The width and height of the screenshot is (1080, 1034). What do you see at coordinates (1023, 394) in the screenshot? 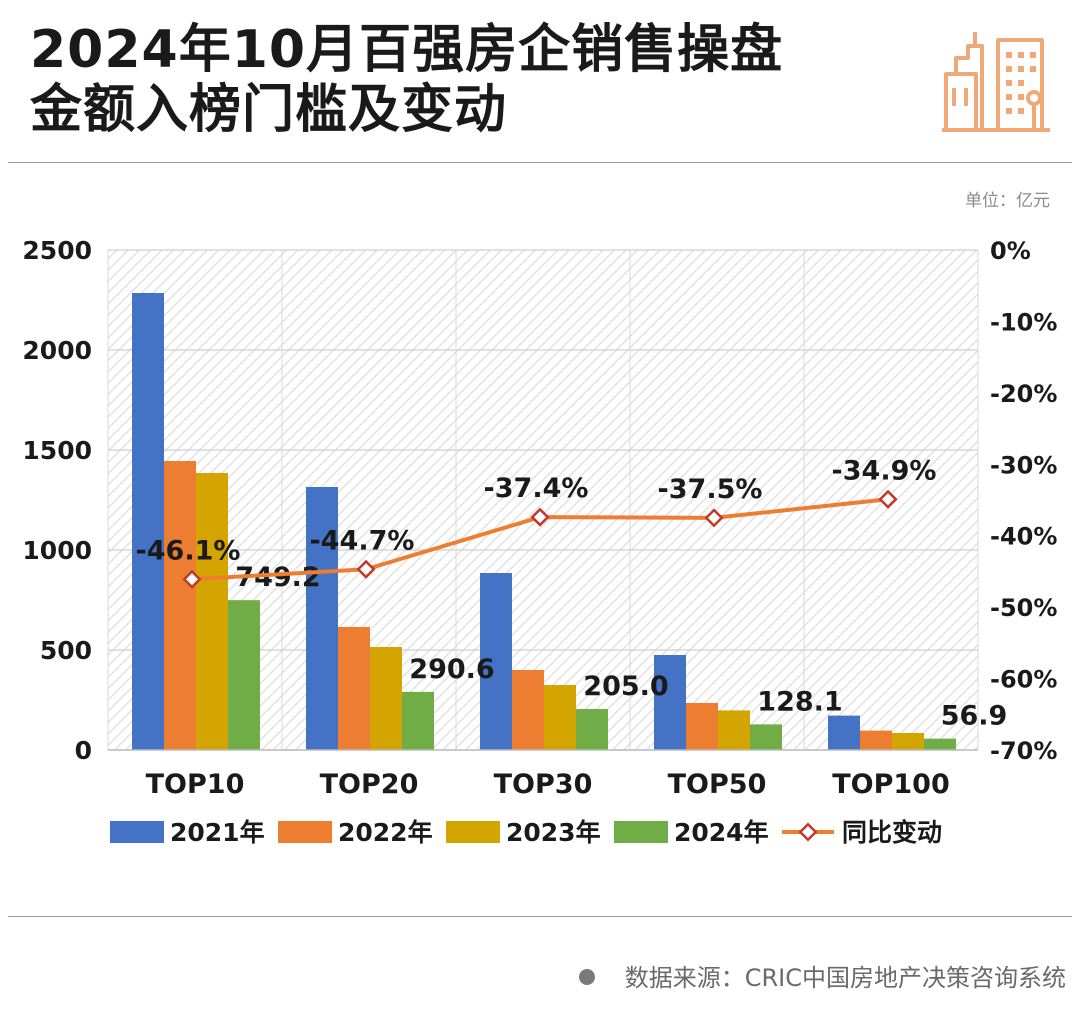
I see `y2-tick-label: -20%` at bounding box center [1023, 394].